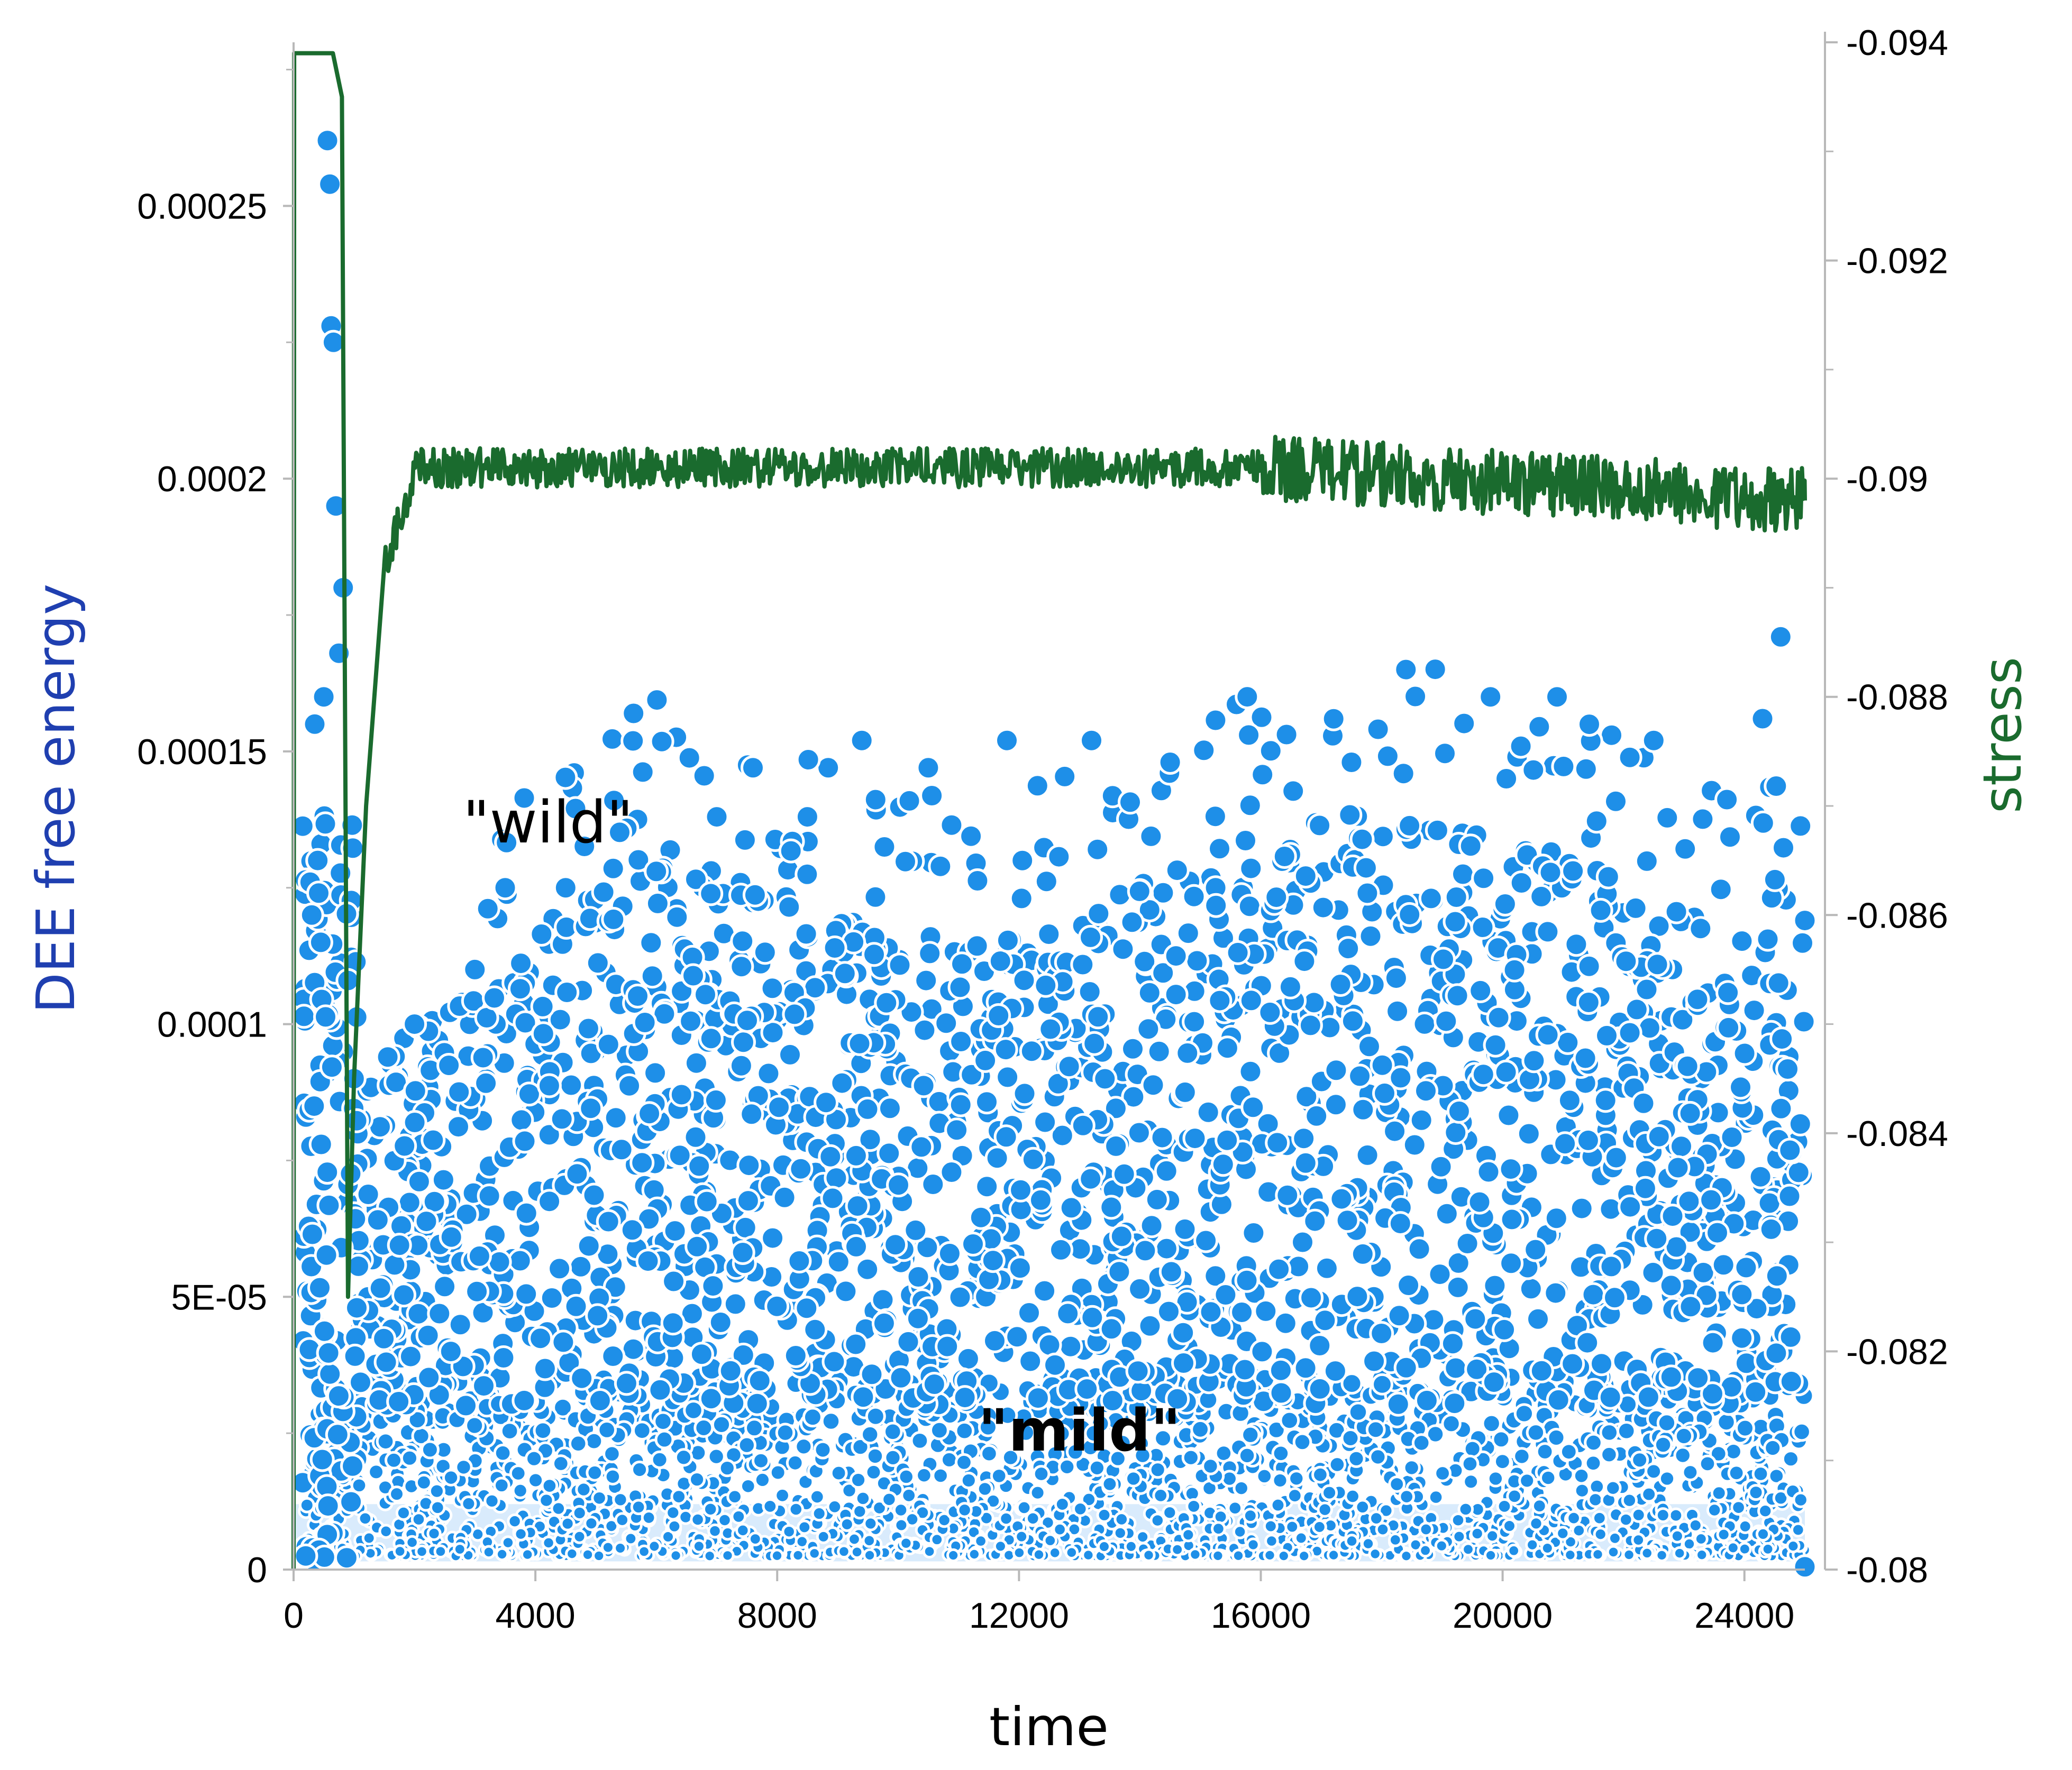 The width and height of the screenshot is (2072, 1770). Describe the element at coordinates (1019, 1615) in the screenshot. I see `x-tick-label: 12000` at that location.